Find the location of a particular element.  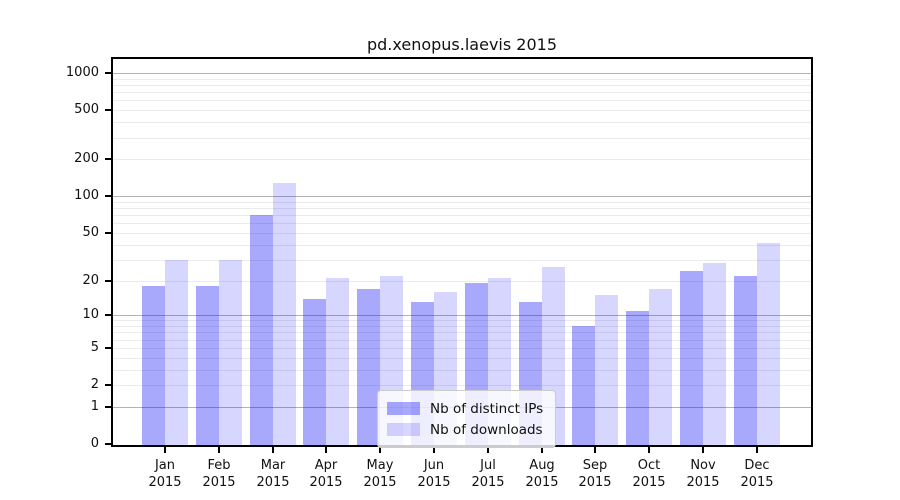

bar-downloads-sep is located at coordinates (606, 370).